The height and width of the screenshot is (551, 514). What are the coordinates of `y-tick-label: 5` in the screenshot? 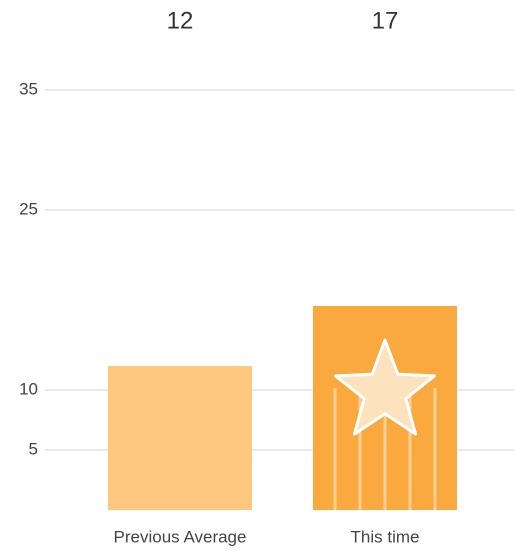 It's located at (33, 448).